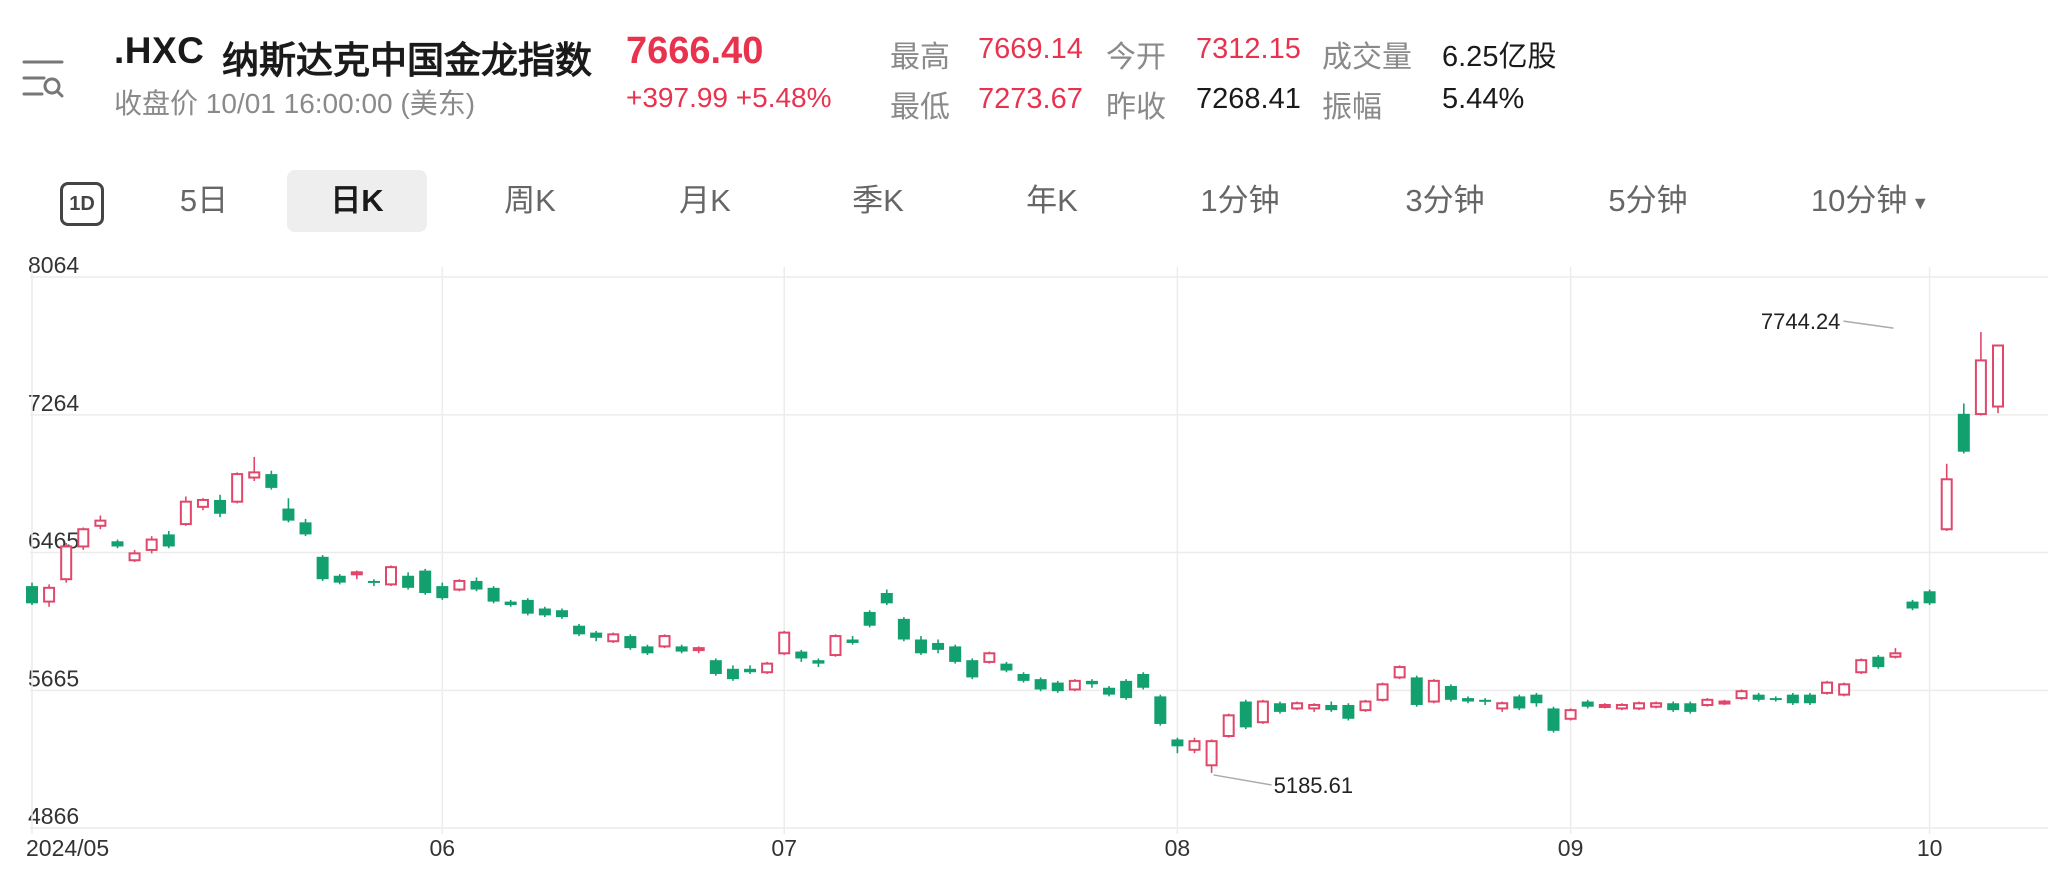  What do you see at coordinates (920, 57) in the screenshot?
I see `high-label: 最高` at bounding box center [920, 57].